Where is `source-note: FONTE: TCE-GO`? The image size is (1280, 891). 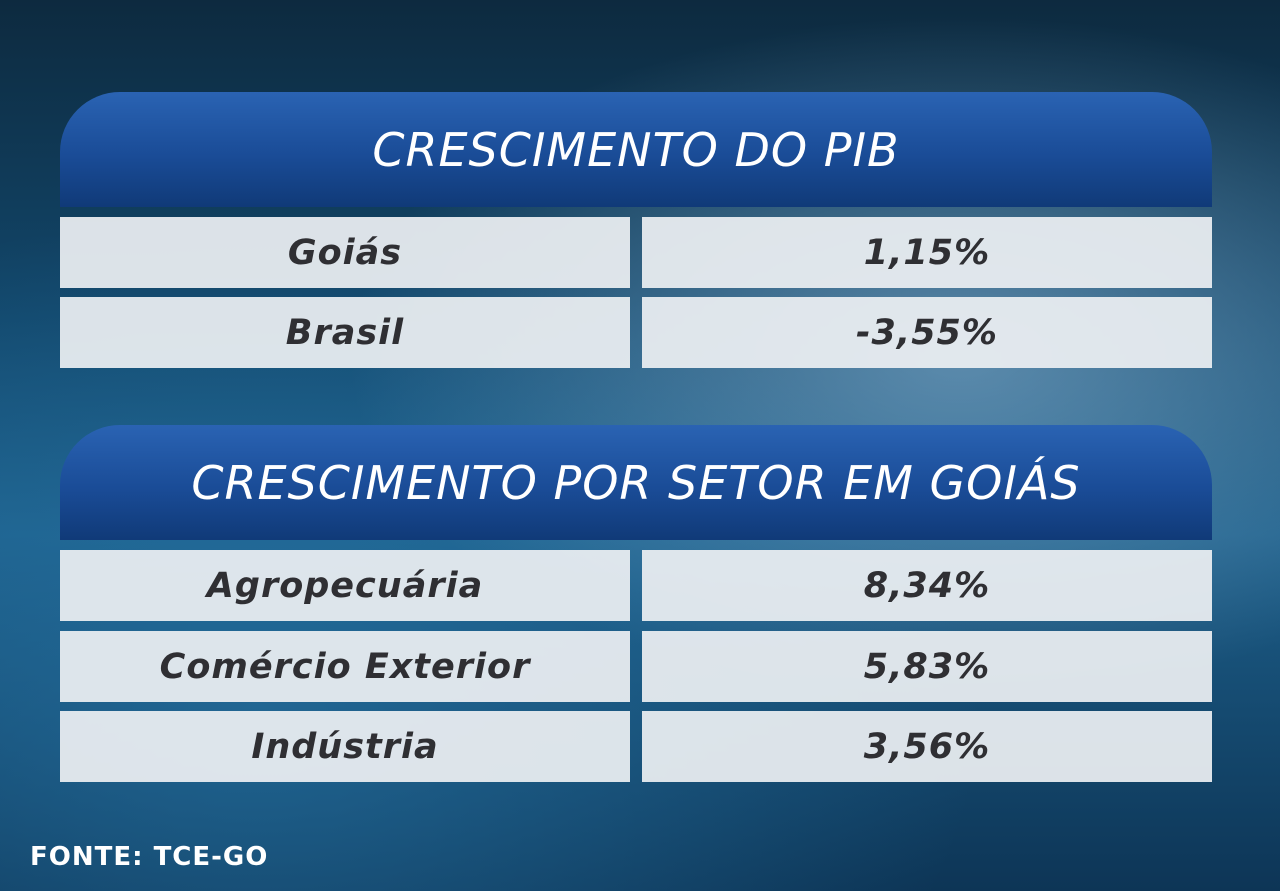
source-note: FONTE: TCE-GO is located at coordinates (149, 857).